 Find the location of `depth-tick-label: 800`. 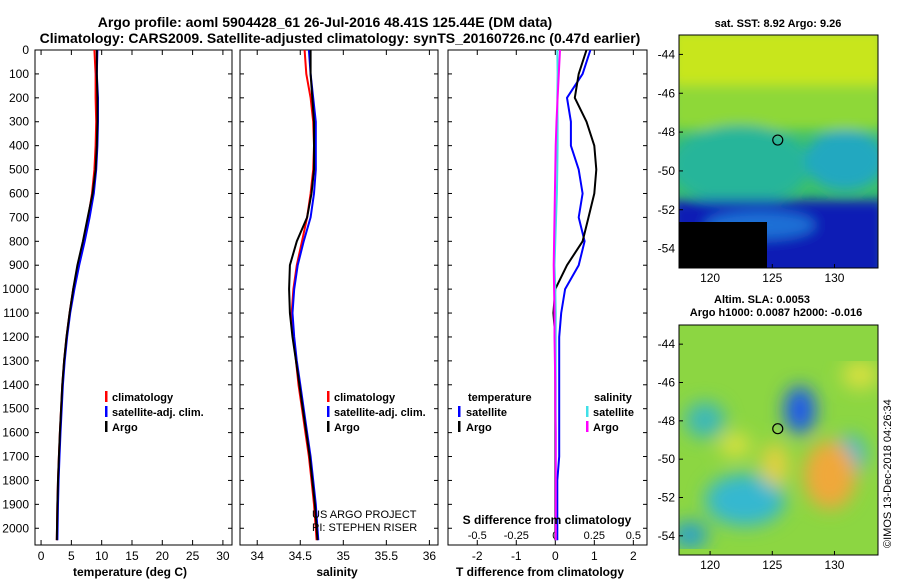

depth-tick-label: 800 is located at coordinates (19, 241).